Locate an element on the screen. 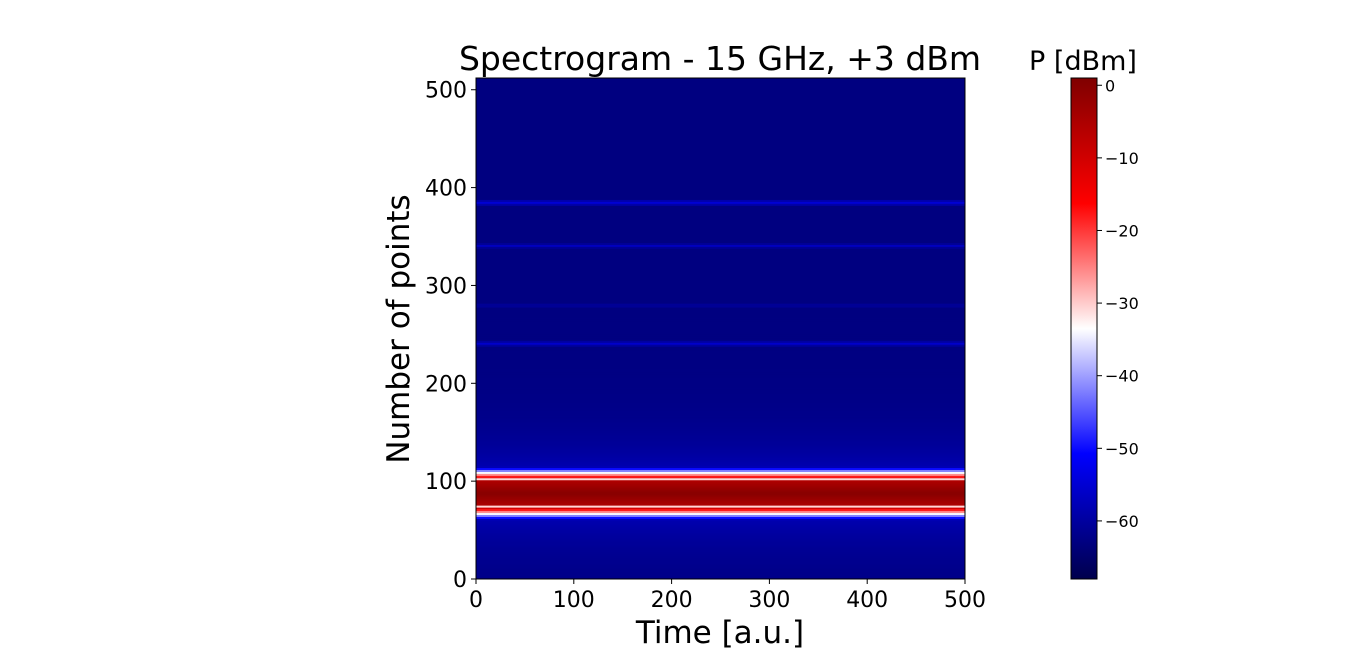  colorbar-tick-label: −40 is located at coordinates (1122, 376).